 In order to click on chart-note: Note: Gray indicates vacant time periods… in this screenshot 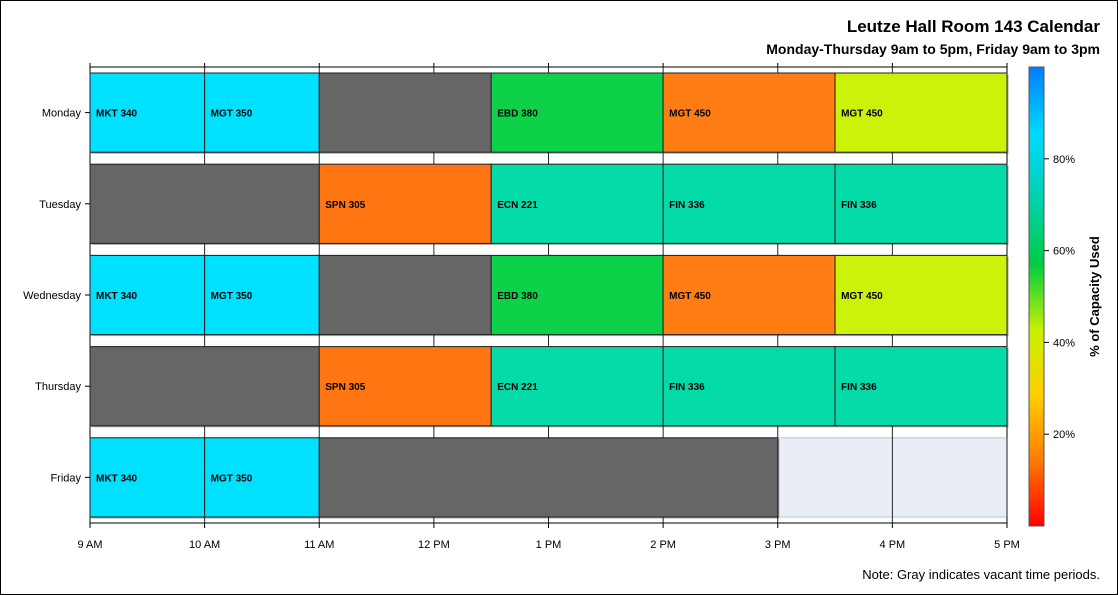, I will do `click(981, 574)`.